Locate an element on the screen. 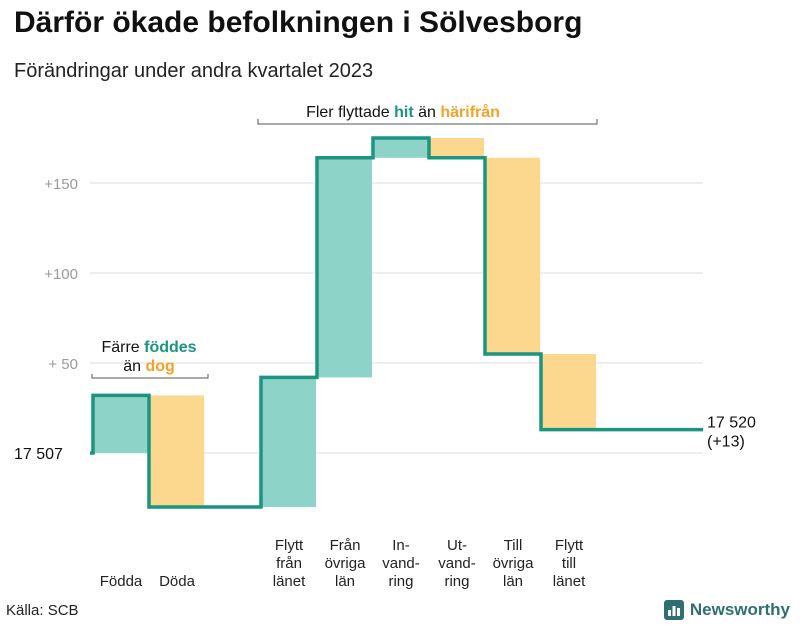  category-label: Döda is located at coordinates (177, 581).